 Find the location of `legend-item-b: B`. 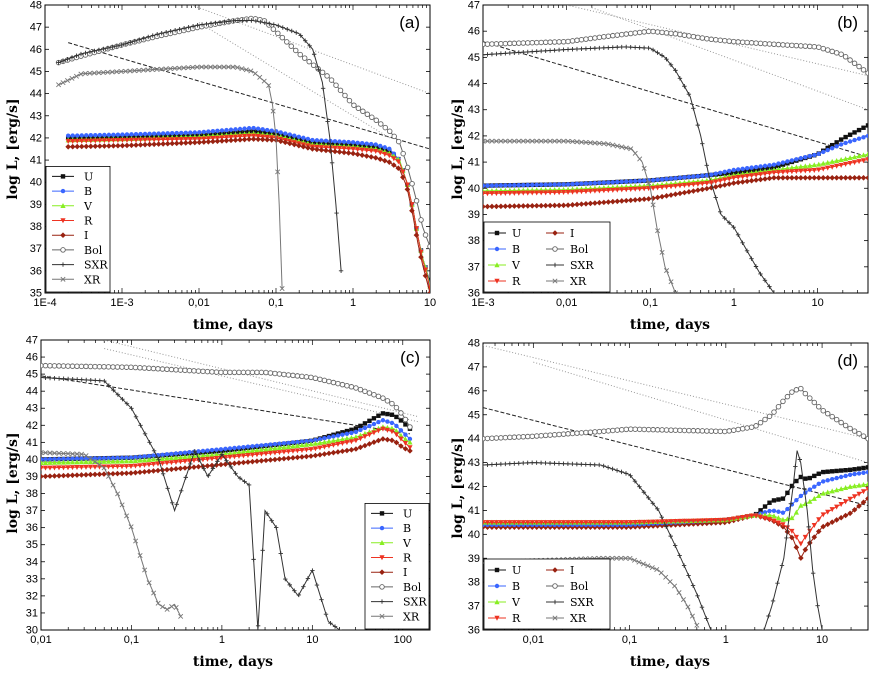

legend-item-b: B is located at coordinates (72, 191).